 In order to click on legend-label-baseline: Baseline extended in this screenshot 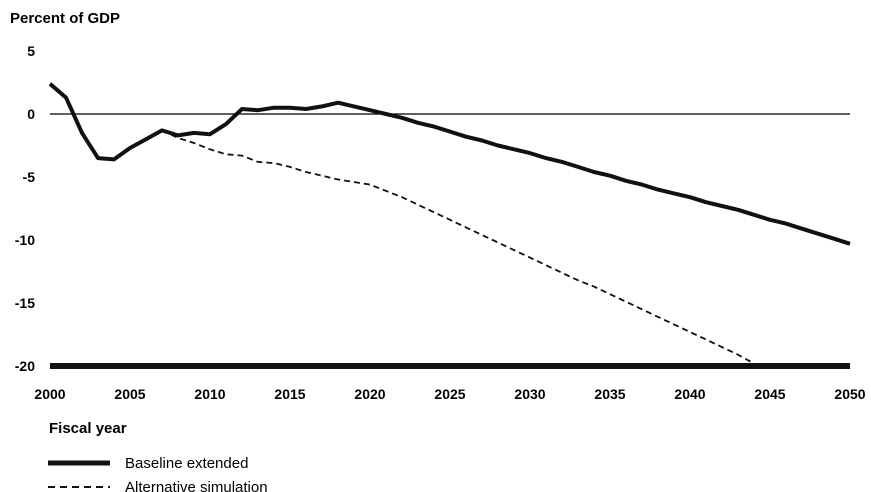, I will do `click(186, 463)`.